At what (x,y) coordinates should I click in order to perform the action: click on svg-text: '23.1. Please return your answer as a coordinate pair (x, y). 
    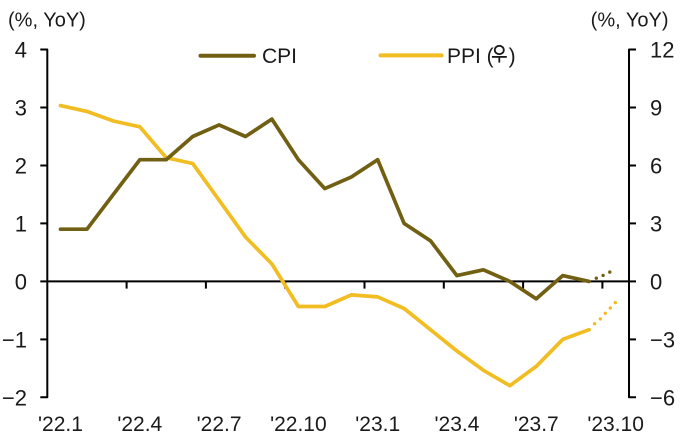
    Looking at the image, I should click on (377, 424).